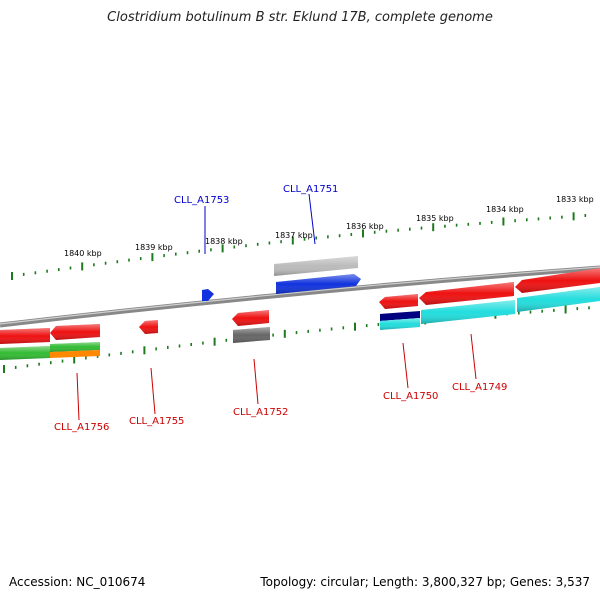 This screenshot has width=600, height=600. What do you see at coordinates (505, 209) in the screenshot?
I see `scale-label-1834: 1834 kbp` at bounding box center [505, 209].